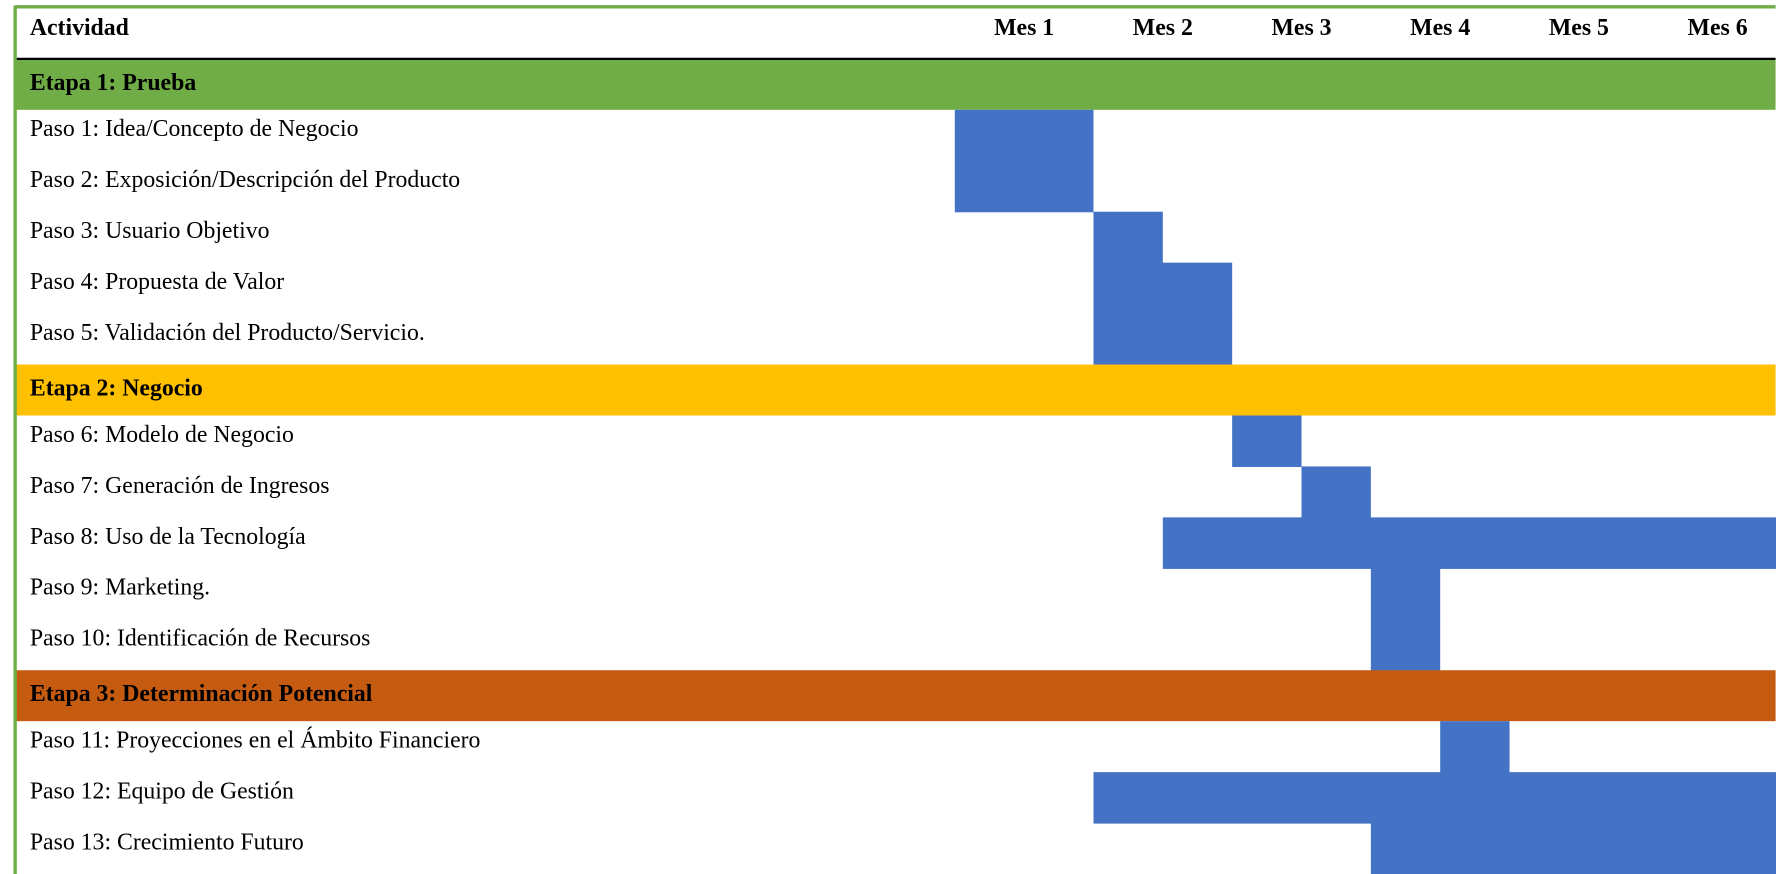 The image size is (1776, 874). Describe the element at coordinates (180, 486) in the screenshot. I see `task-label: Paso 7: Generación de Ingresos` at that location.